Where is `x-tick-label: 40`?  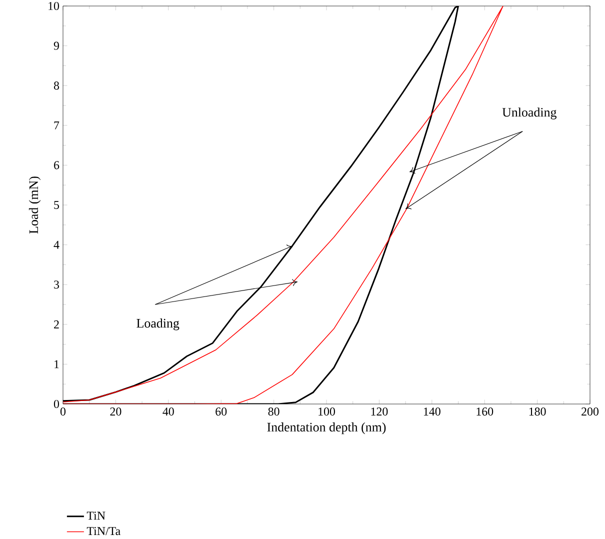 x-tick-label: 40 is located at coordinates (168, 412).